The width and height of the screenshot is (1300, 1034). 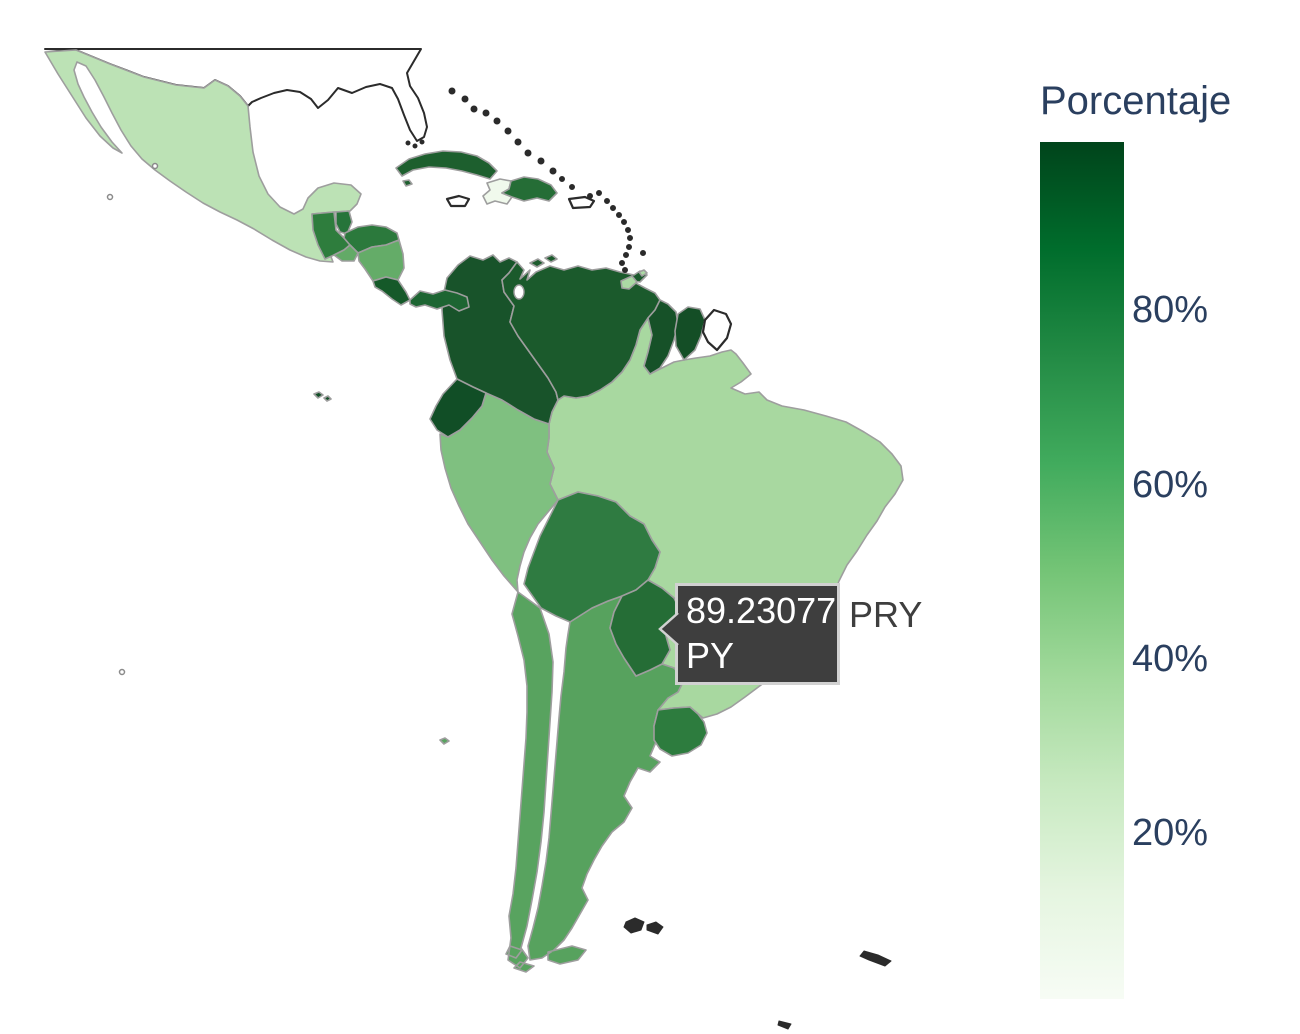 I want to click on tooltip-region-label: PY, so click(x=710, y=655).